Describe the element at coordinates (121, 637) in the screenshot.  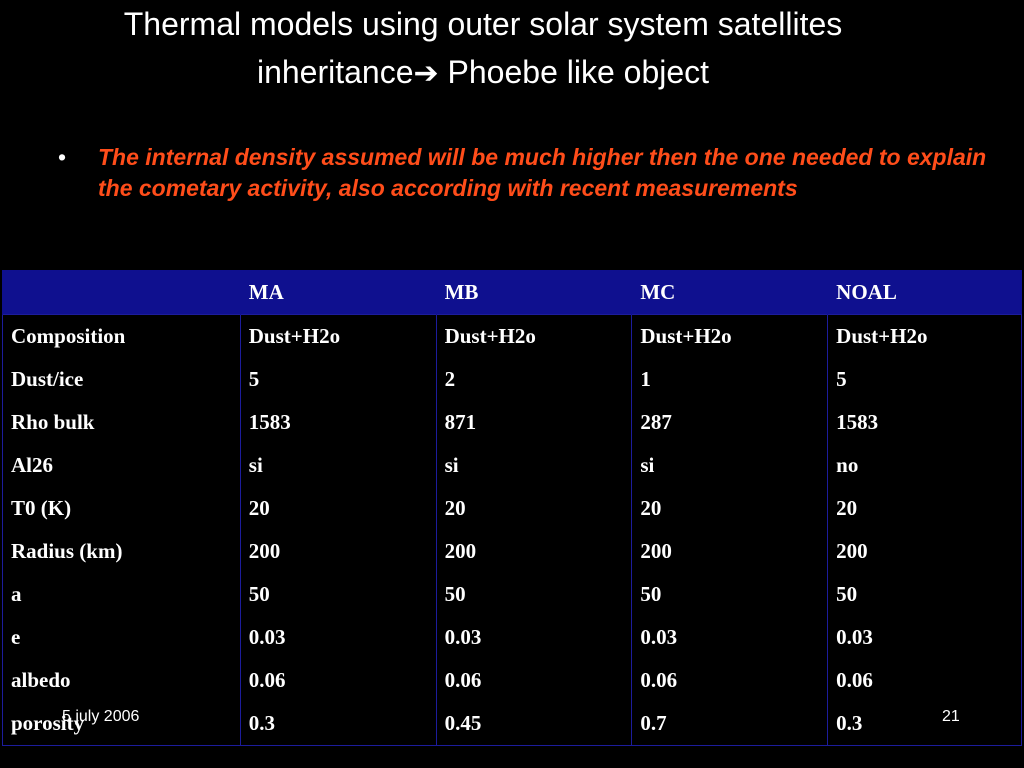
I see `row-label: e` at that location.